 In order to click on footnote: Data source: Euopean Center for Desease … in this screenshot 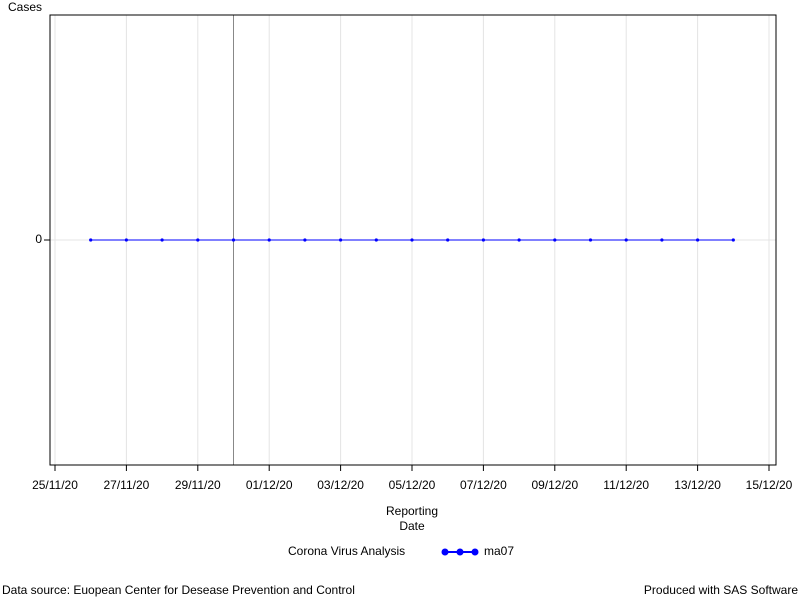, I will do `click(178, 590)`.